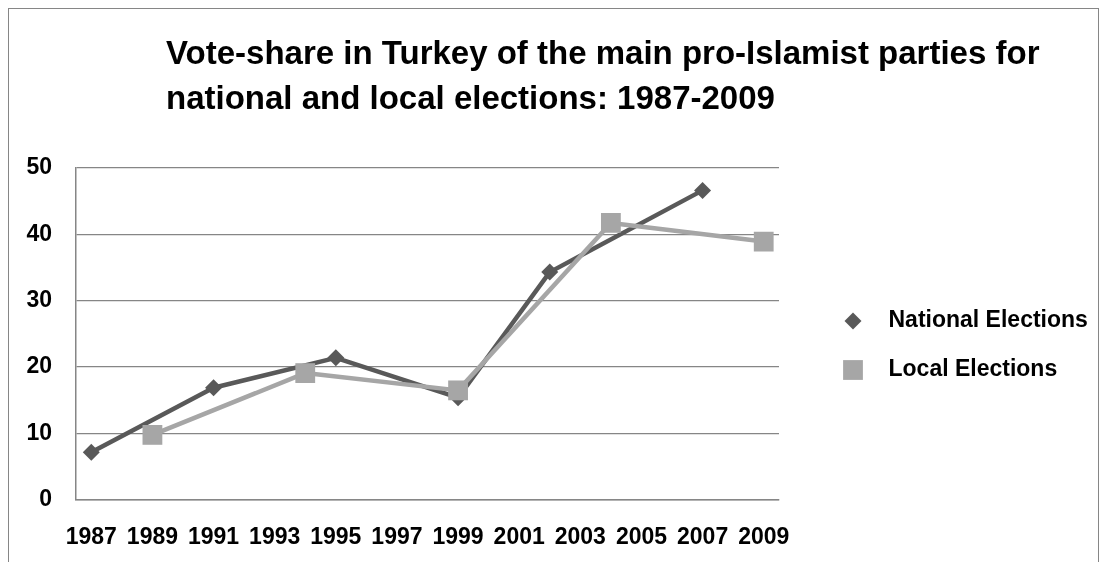 Image resolution: width=1107 pixels, height=562 pixels. What do you see at coordinates (39, 166) in the screenshot?
I see `y-tick-label: 50` at bounding box center [39, 166].